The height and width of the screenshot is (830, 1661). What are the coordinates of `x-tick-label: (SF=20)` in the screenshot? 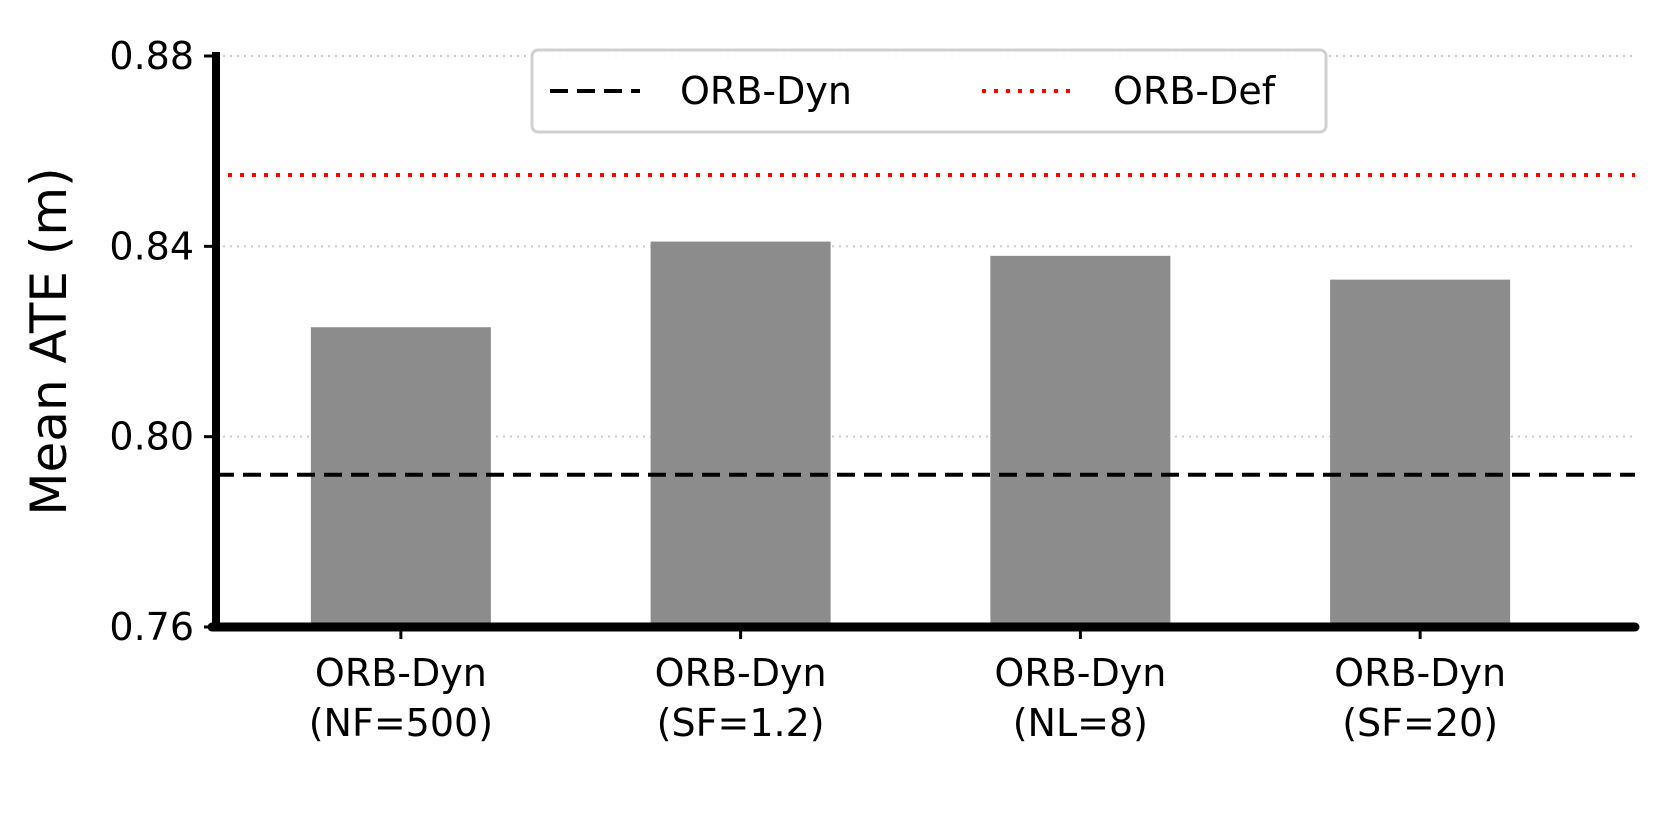 It's located at (1420, 723).